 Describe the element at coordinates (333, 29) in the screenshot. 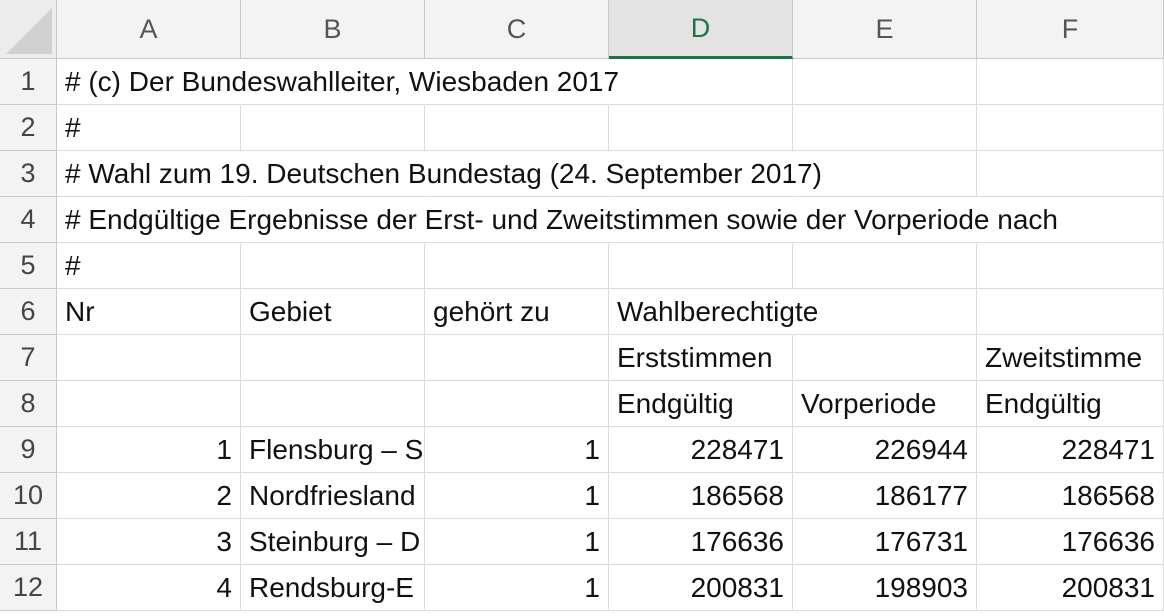

I see `column-header-b: B` at that location.